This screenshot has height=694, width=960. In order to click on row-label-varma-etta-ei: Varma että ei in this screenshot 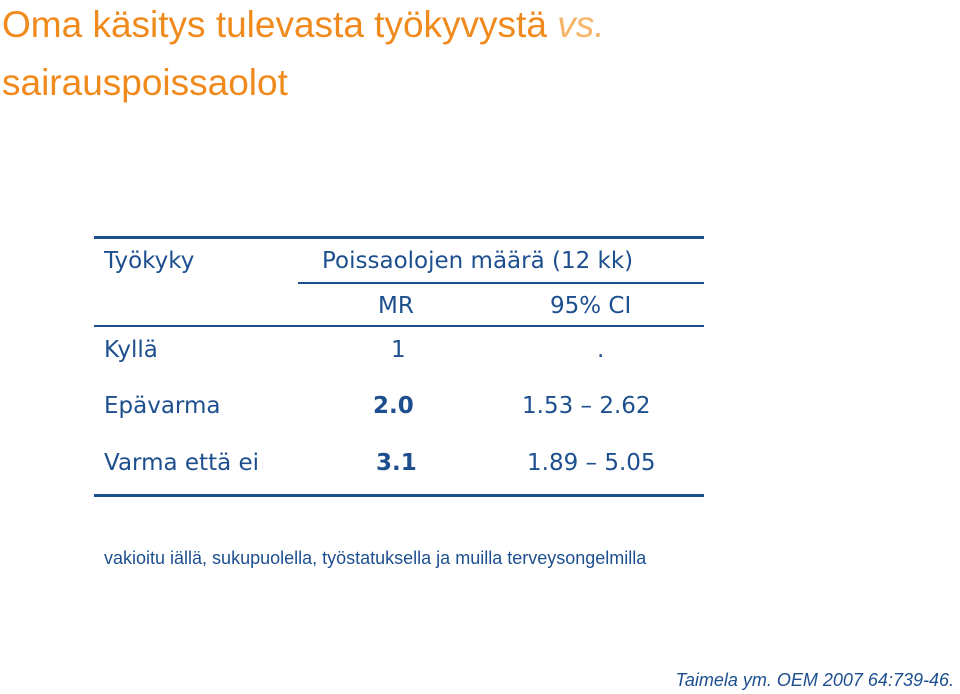, I will do `click(182, 463)`.